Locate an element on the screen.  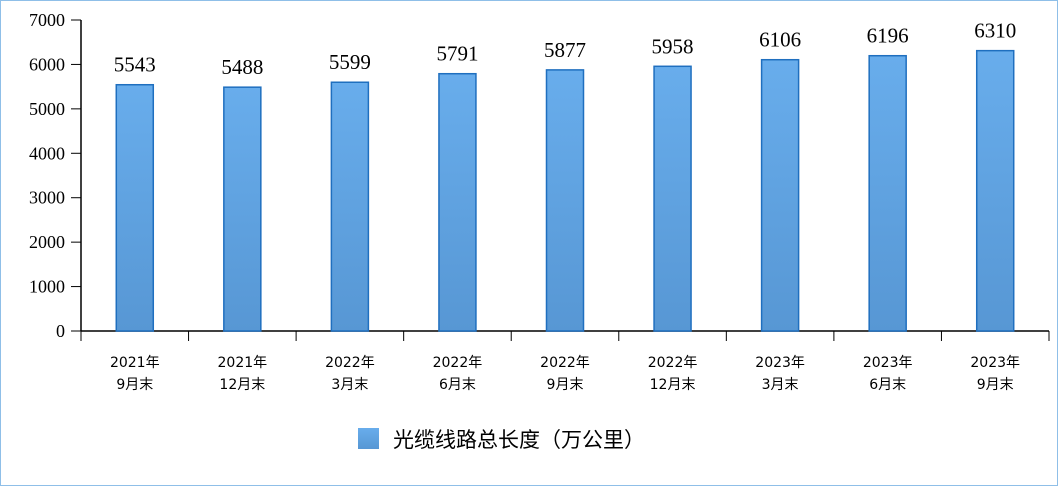
y-tick-label: 1000 is located at coordinates (47, 287).